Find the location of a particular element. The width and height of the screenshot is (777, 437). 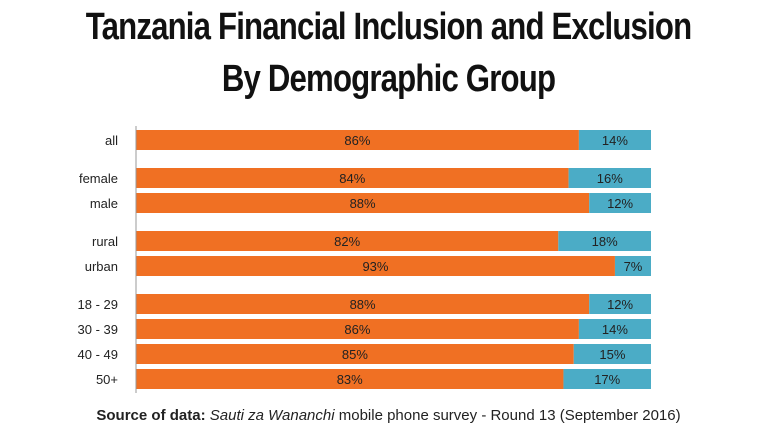

value-label-included-5: 88% is located at coordinates (363, 304).